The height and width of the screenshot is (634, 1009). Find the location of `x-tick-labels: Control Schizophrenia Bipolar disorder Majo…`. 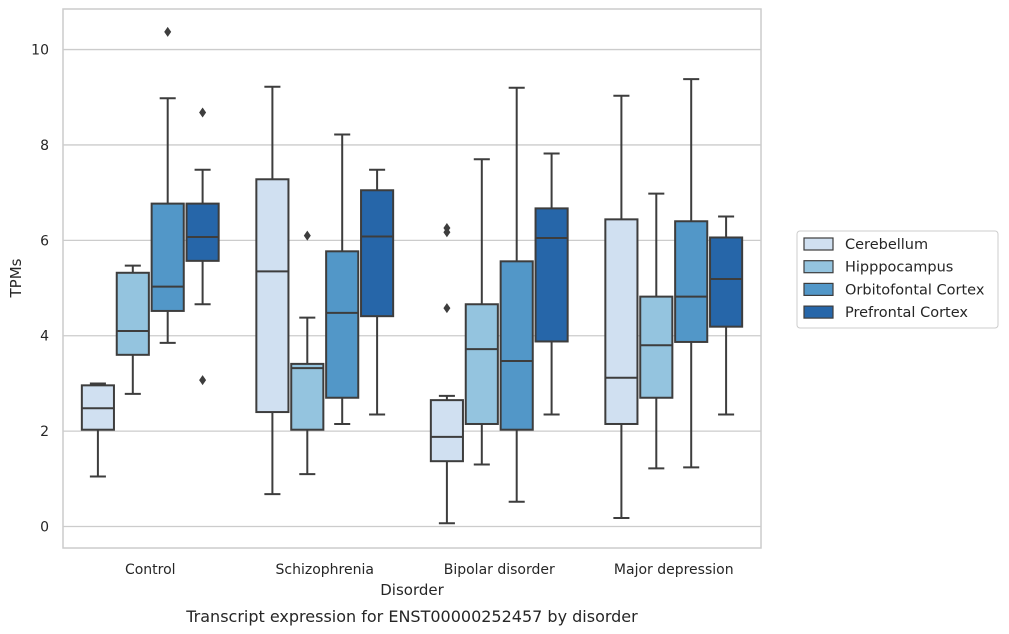

x-tick-labels: Control Schizophrenia Bipolar disorder Majo… is located at coordinates (429, 570).